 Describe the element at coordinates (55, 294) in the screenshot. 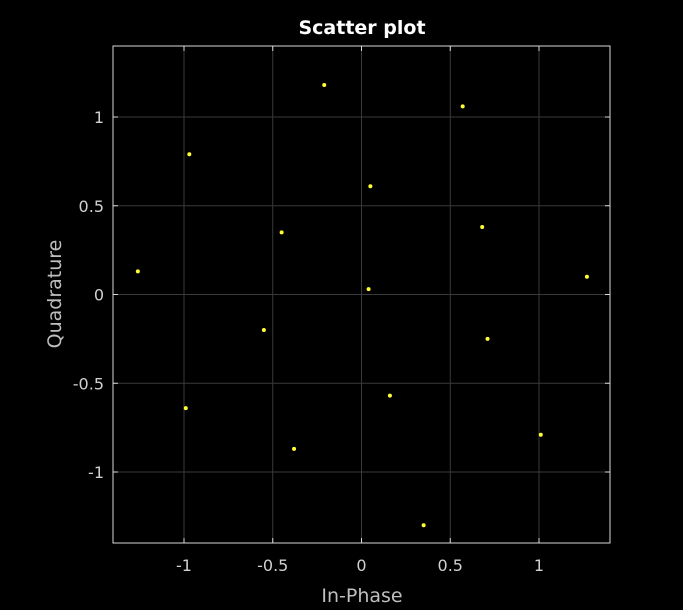

I see `y-axis-label: Quadrature` at that location.